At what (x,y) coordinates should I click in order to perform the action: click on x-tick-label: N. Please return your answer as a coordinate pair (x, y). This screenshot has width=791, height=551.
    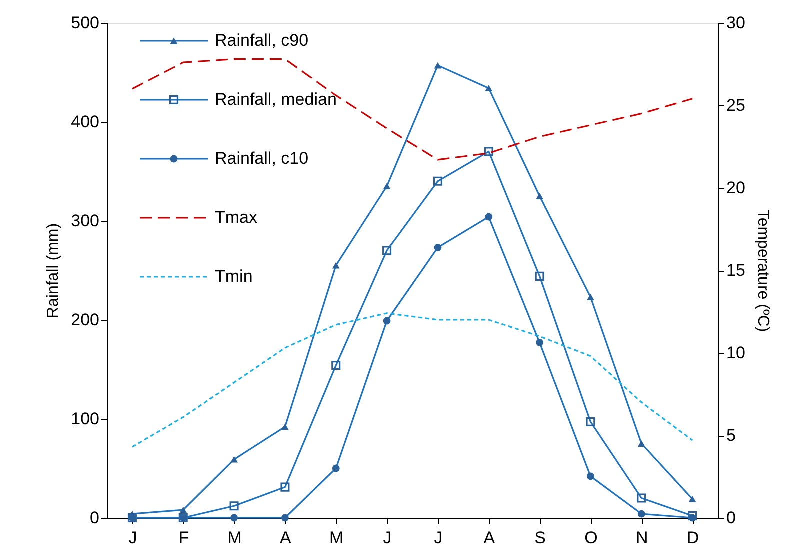
    Looking at the image, I should click on (642, 538).